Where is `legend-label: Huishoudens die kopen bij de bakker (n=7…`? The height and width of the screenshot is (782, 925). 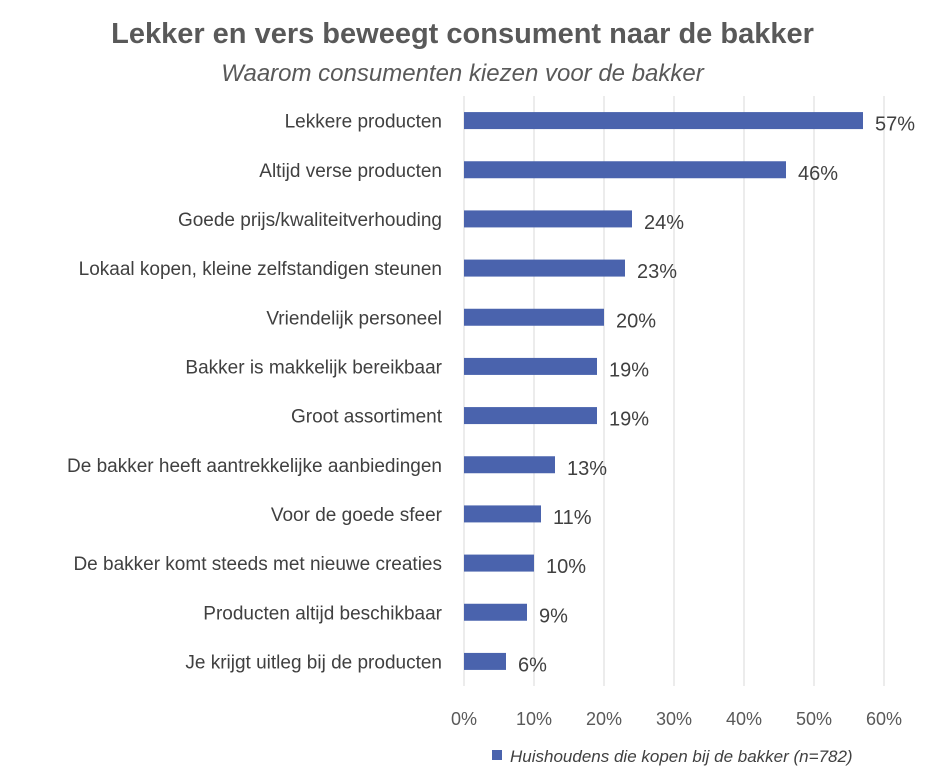
legend-label: Huishoudens die kopen bij de bakker (n=7… is located at coordinates (681, 756).